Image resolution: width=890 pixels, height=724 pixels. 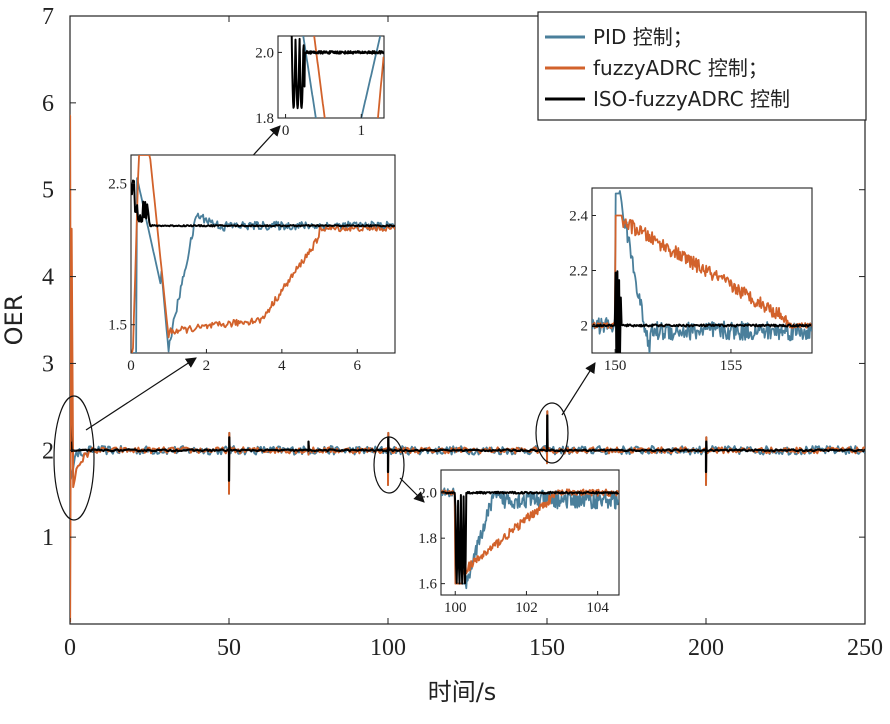 I want to click on inset-t100-y-tick-label: 1.8, so click(x=427, y=539).